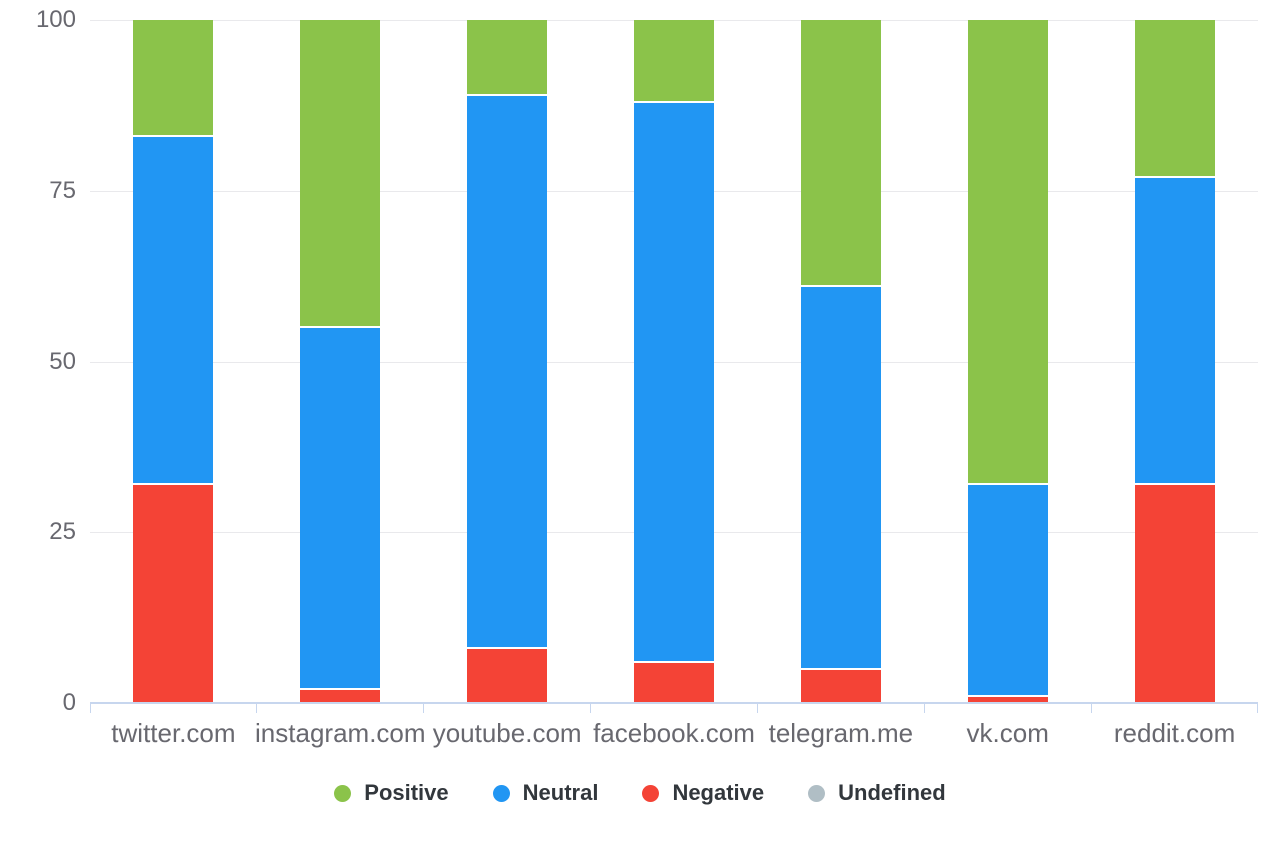 Image resolution: width=1280 pixels, height=853 pixels. I want to click on bar-segment-facebook.com-negative, so click(674, 682).